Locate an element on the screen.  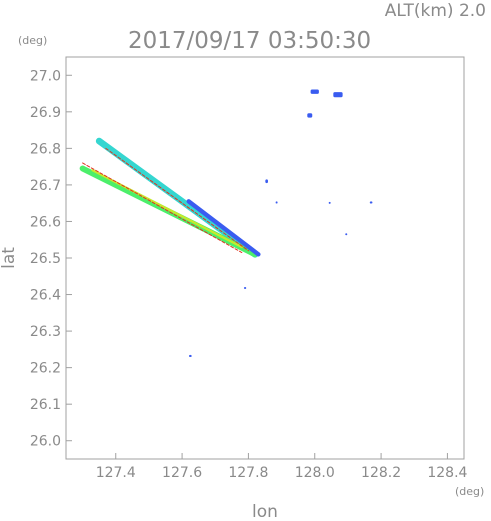
chart-title: 2017/09/17 03:50:30 is located at coordinates (249, 41).